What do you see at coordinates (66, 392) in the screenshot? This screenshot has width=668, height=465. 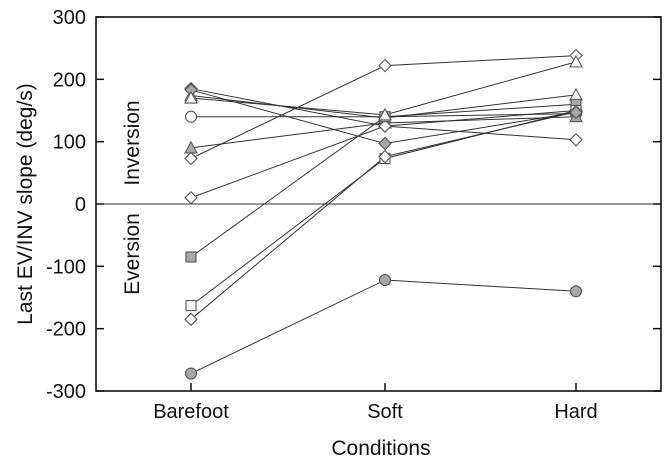 I see `y-tick-label: -300` at bounding box center [66, 392].